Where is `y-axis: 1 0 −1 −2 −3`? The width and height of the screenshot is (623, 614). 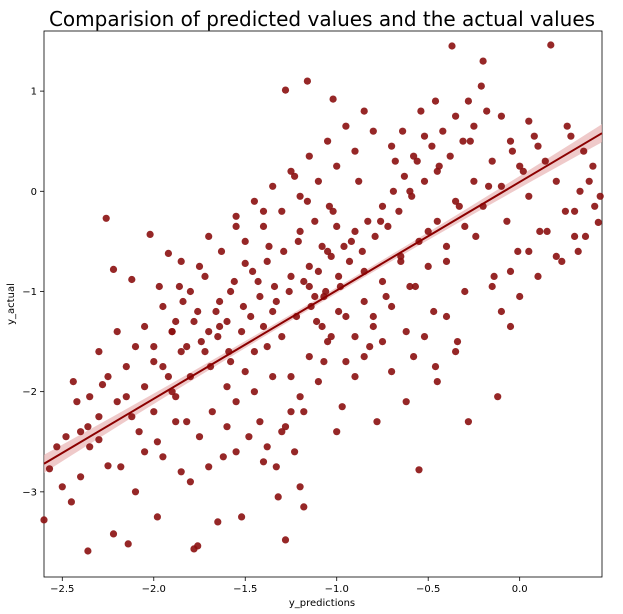 y-axis: 1 0 −1 −2 −3 is located at coordinates (33, 292).